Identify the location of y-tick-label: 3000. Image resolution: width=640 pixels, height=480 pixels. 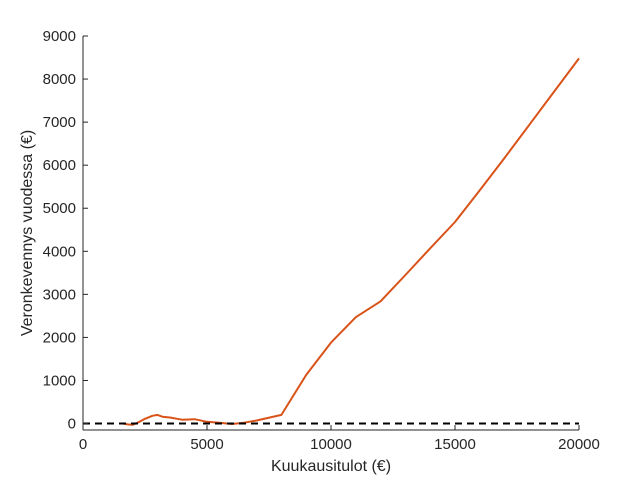
(59, 294).